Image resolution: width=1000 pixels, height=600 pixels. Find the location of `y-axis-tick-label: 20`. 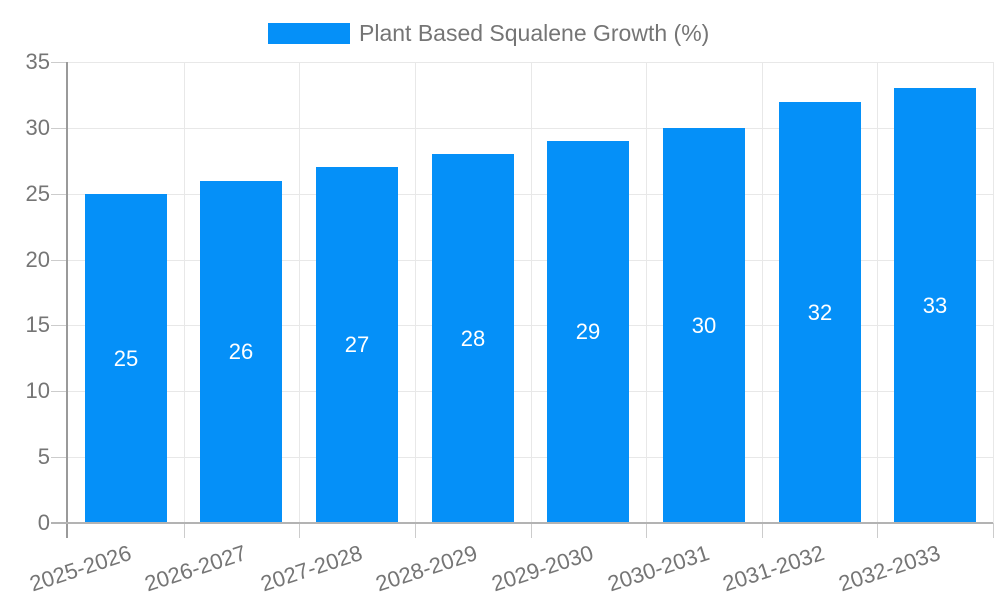

y-axis-tick-label: 20 is located at coordinates (37, 259).